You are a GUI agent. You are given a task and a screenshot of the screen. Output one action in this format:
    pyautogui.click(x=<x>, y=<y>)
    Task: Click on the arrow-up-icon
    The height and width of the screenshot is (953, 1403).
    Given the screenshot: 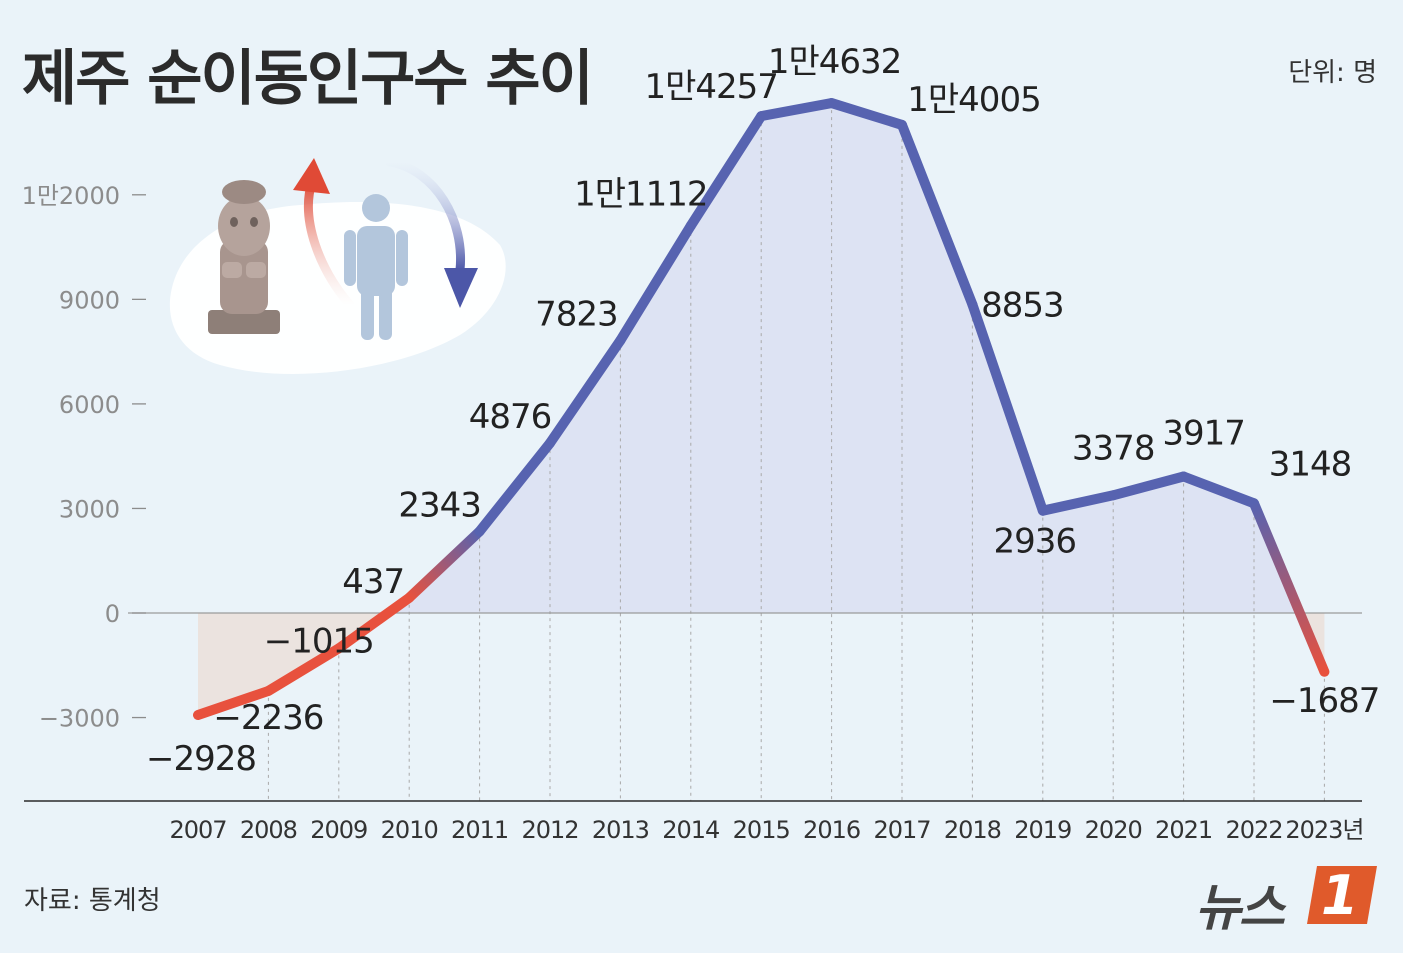 What is the action you would take?
    pyautogui.click(x=329, y=243)
    